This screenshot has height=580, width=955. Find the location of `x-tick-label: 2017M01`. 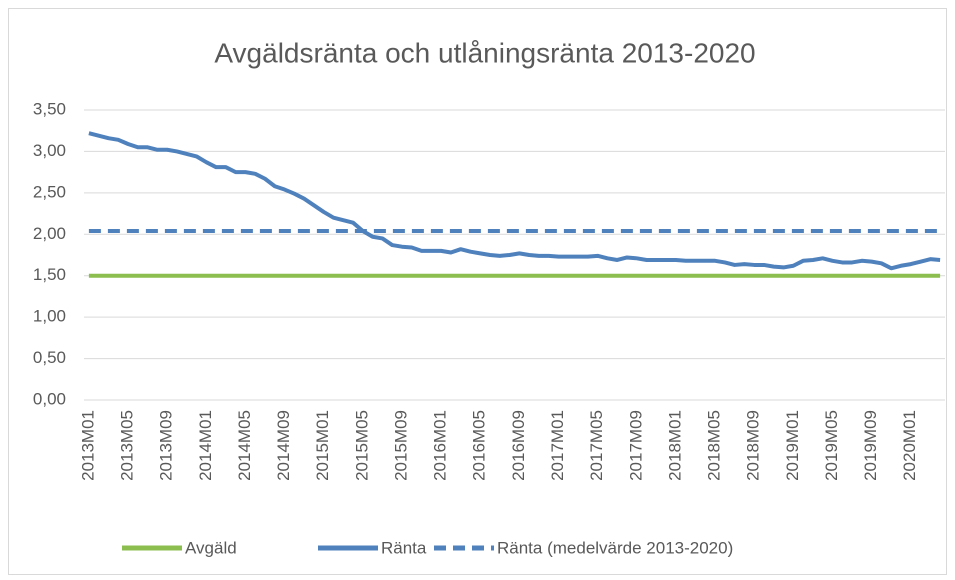

x-tick-label: 2017M01 is located at coordinates (557, 445).